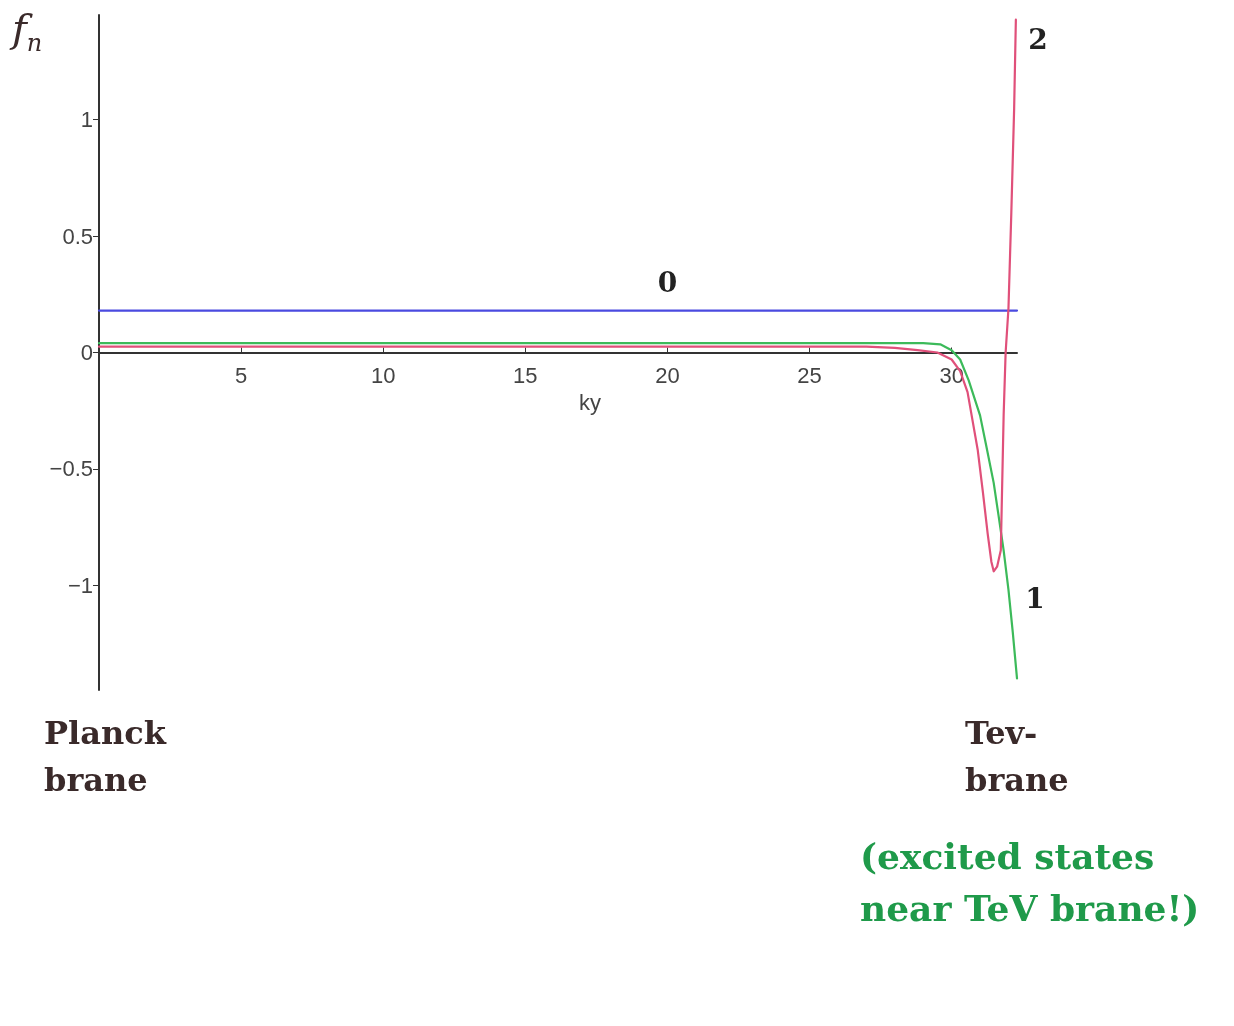 The height and width of the screenshot is (1026, 1234). I want to click on y-tick-label: 1, so click(86, 120).